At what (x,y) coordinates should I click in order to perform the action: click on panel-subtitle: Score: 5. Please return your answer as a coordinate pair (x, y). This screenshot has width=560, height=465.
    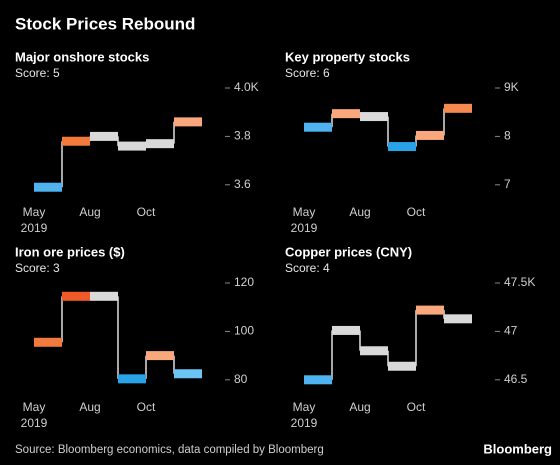
    Looking at the image, I should click on (37, 73).